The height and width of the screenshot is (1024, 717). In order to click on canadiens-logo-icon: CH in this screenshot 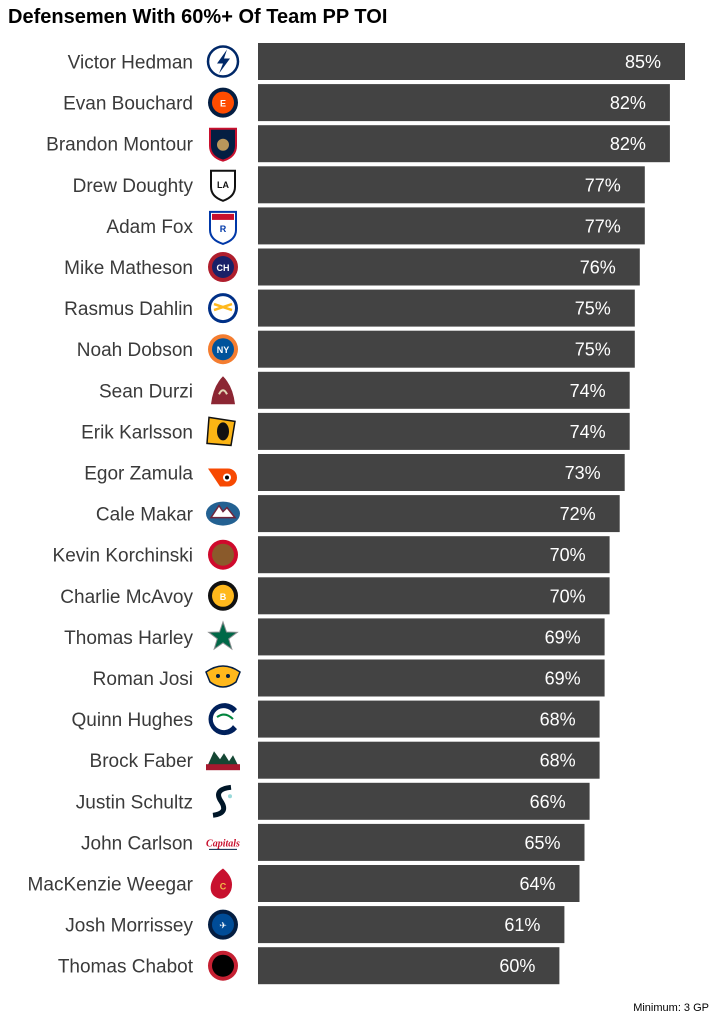, I will do `click(223, 267)`.